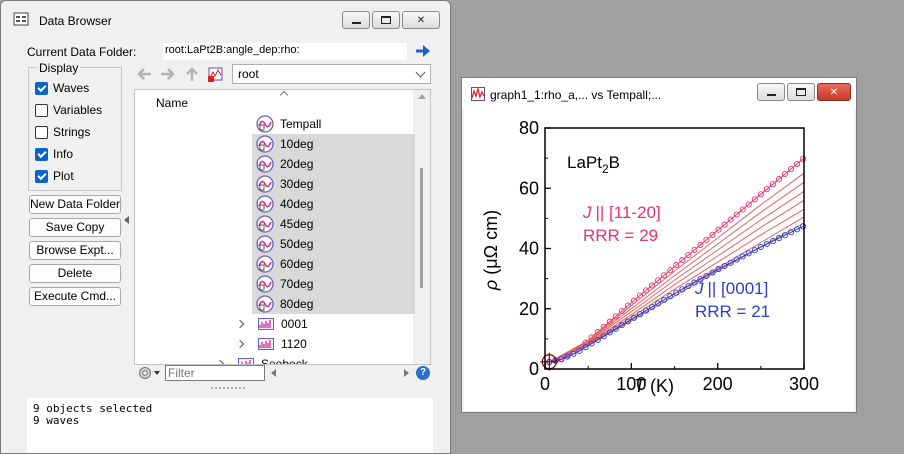  What do you see at coordinates (301, 124) in the screenshot?
I see `tree-row-label: Tempall` at bounding box center [301, 124].